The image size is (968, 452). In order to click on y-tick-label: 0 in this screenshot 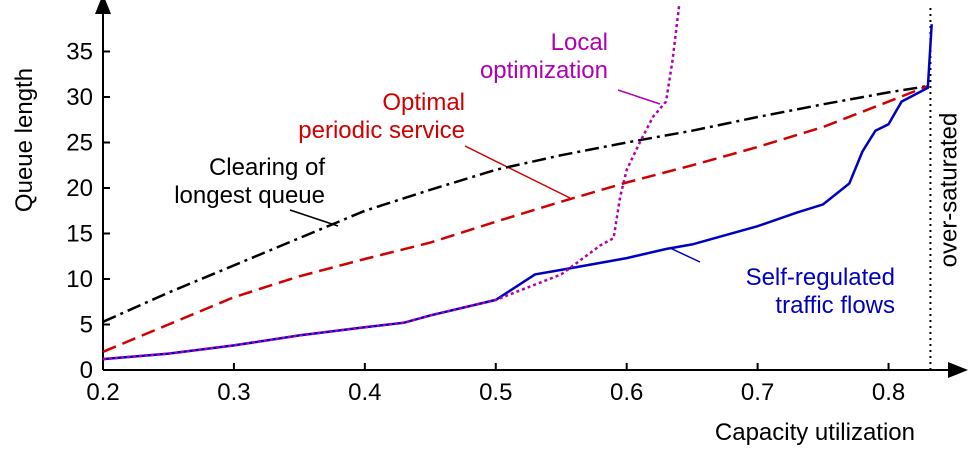, I will do `click(86, 370)`.